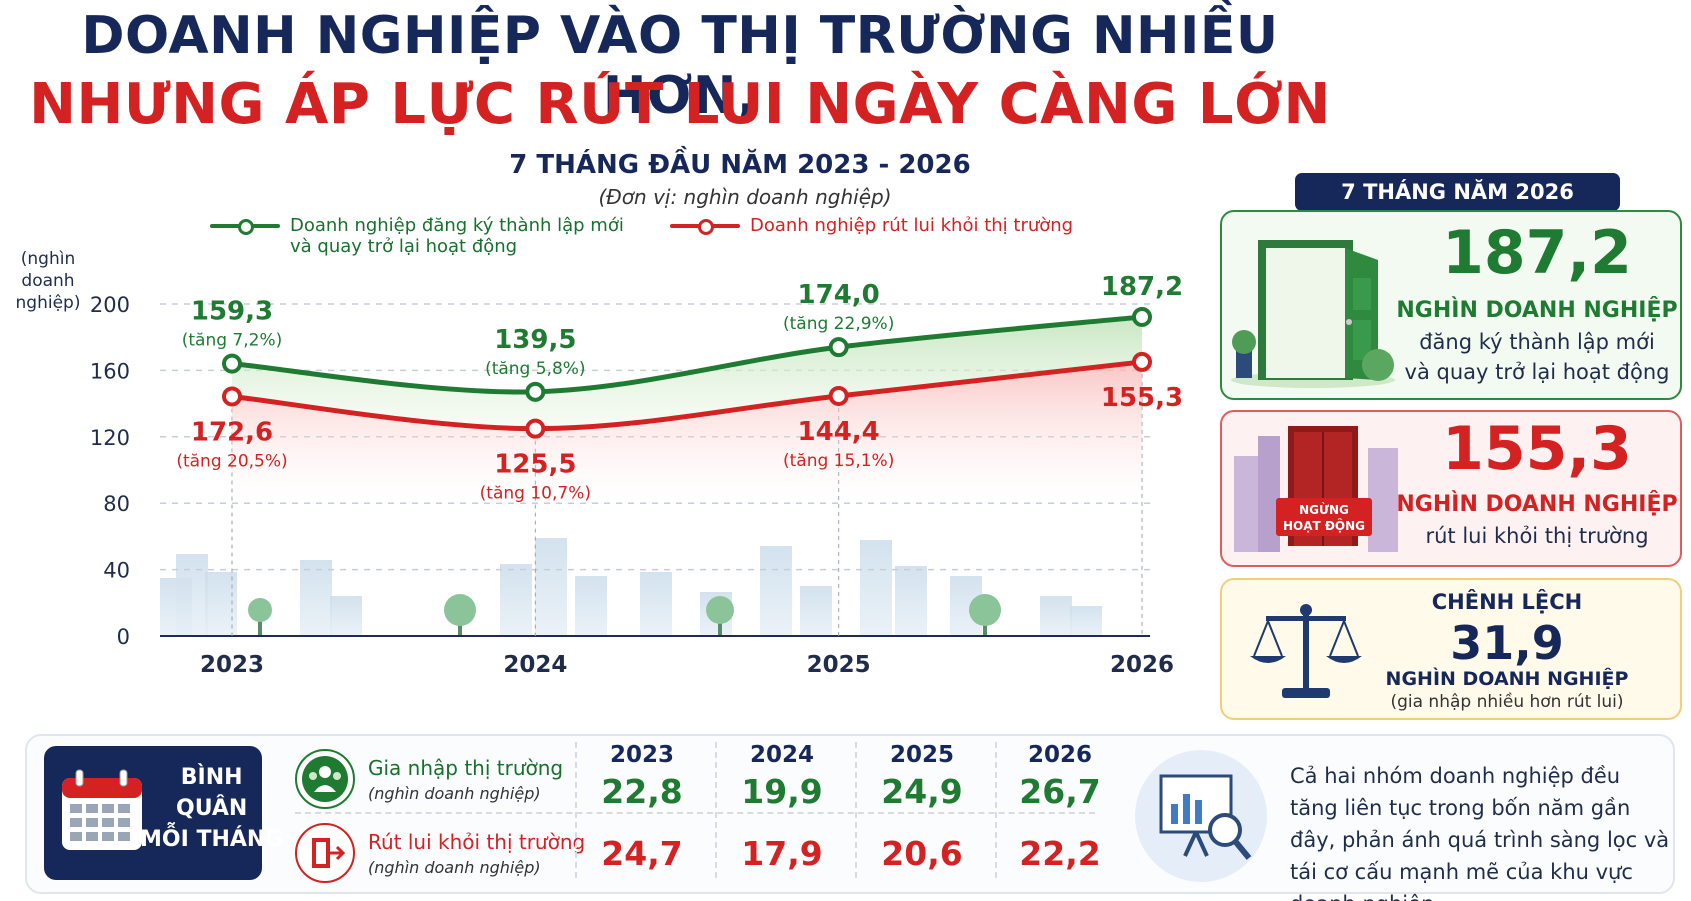 The width and height of the screenshot is (1691, 901). What do you see at coordinates (1142, 287) in the screenshot?
I see `entry-value-label-2026: 187,2` at bounding box center [1142, 287].